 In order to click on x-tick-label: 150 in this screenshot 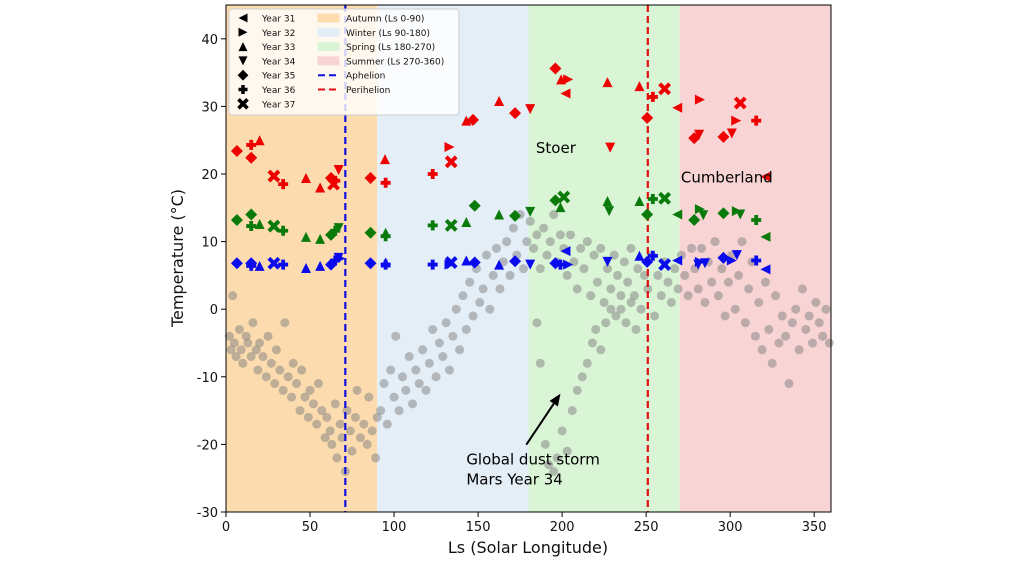, I will do `click(478, 527)`.